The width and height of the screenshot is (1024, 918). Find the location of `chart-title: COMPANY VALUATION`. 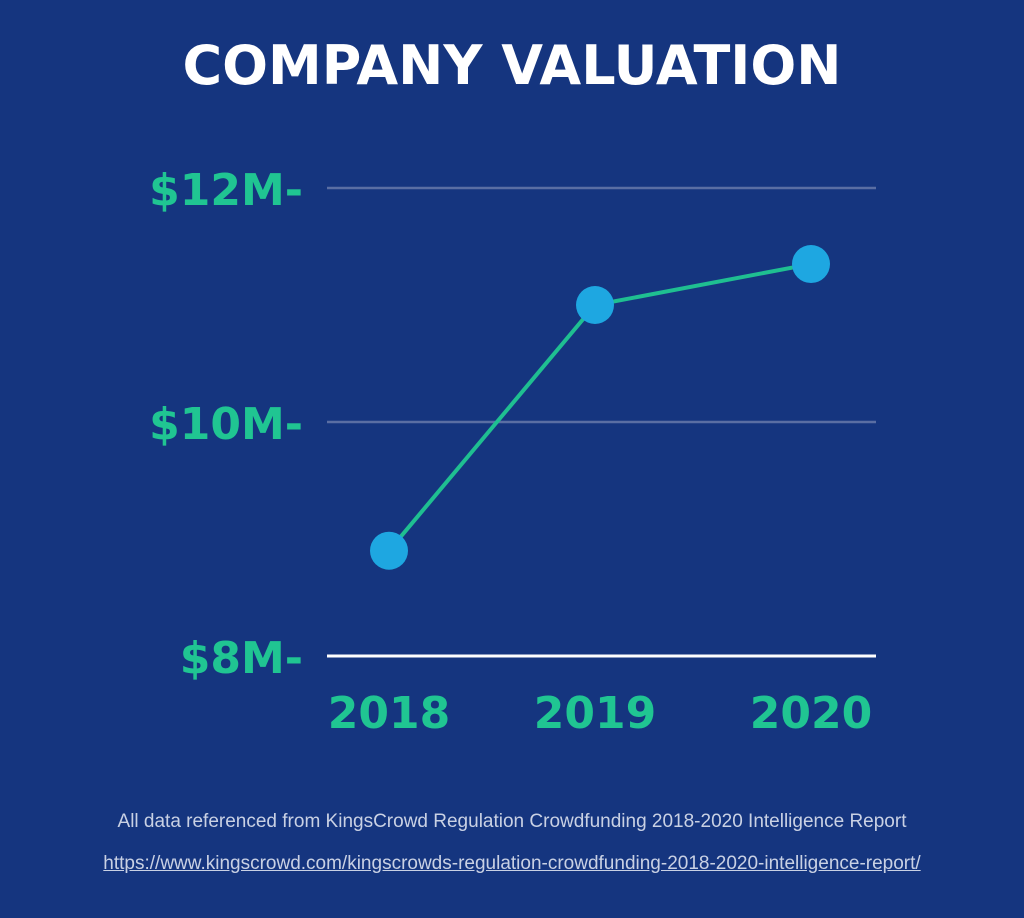

chart-title: COMPANY VALUATION is located at coordinates (512, 65).